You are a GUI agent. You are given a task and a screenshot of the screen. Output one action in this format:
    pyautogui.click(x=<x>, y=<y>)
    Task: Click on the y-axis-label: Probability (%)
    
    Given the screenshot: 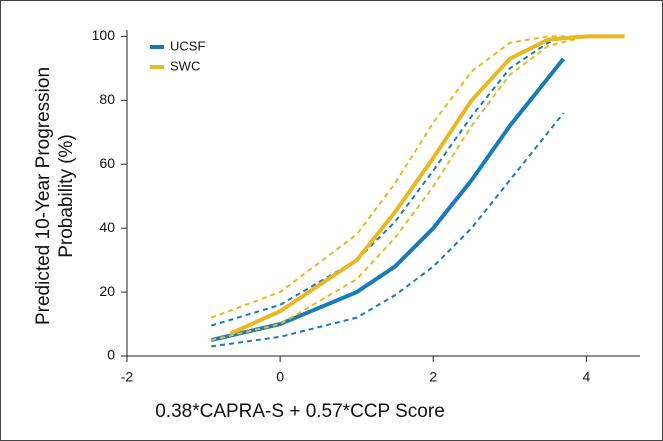 What is the action you would take?
    pyautogui.click(x=66, y=196)
    